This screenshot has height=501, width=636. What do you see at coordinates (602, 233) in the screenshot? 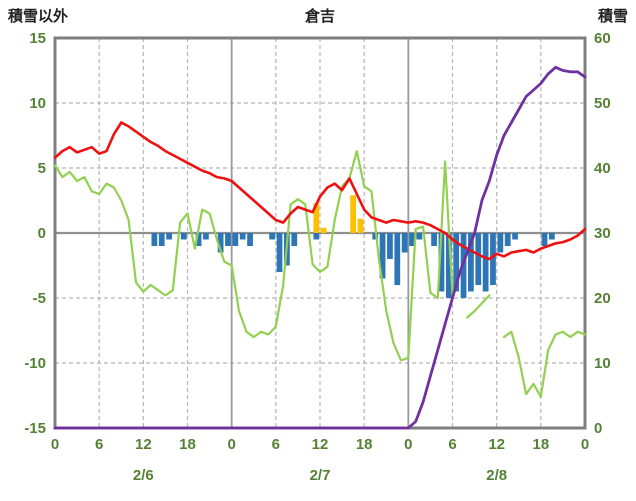
I see `right-axis-tick-label: 30` at bounding box center [602, 233].